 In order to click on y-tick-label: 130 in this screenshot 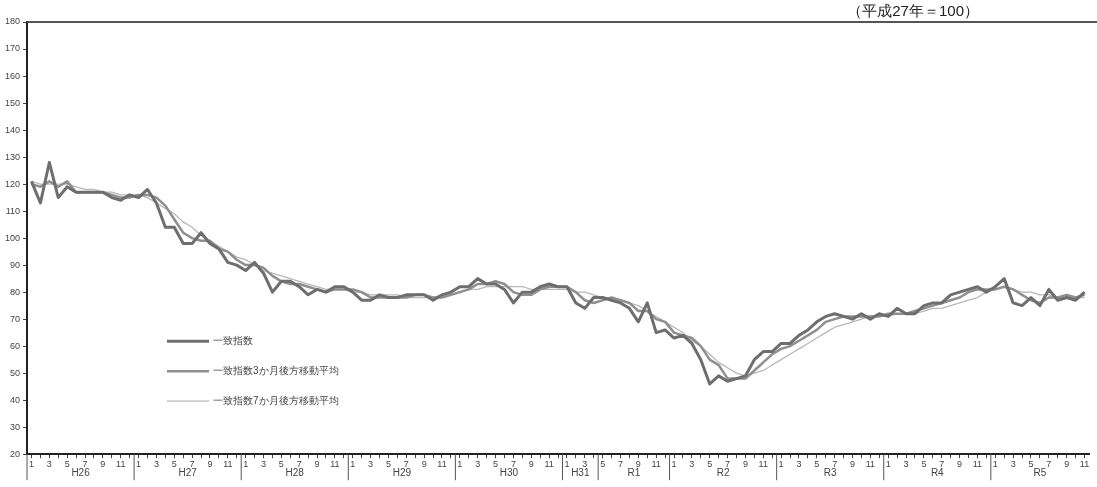, I will do `click(12, 156)`.